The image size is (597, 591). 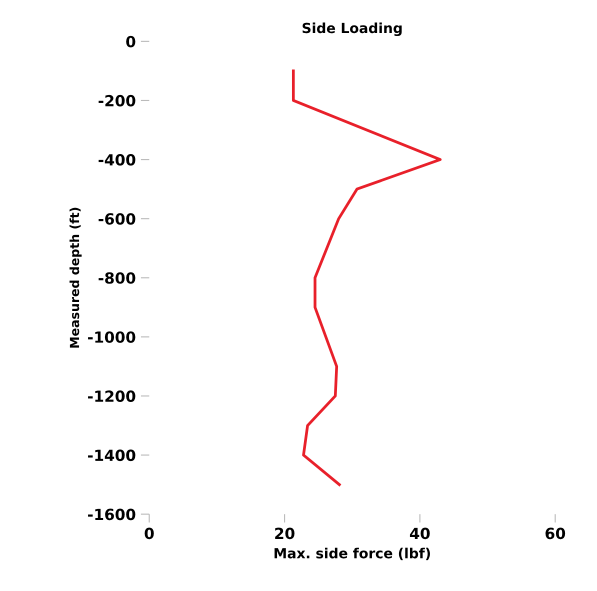 What do you see at coordinates (117, 219) in the screenshot?
I see `y-tick-label: -600` at bounding box center [117, 219].